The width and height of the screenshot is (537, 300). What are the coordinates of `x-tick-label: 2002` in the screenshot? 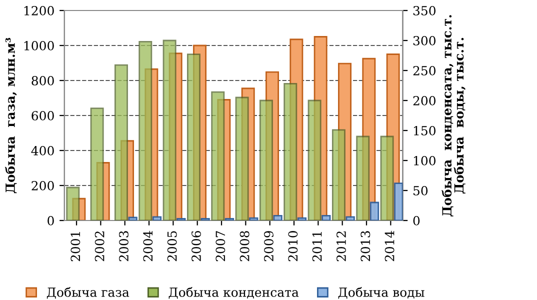 It's located at (99, 246).